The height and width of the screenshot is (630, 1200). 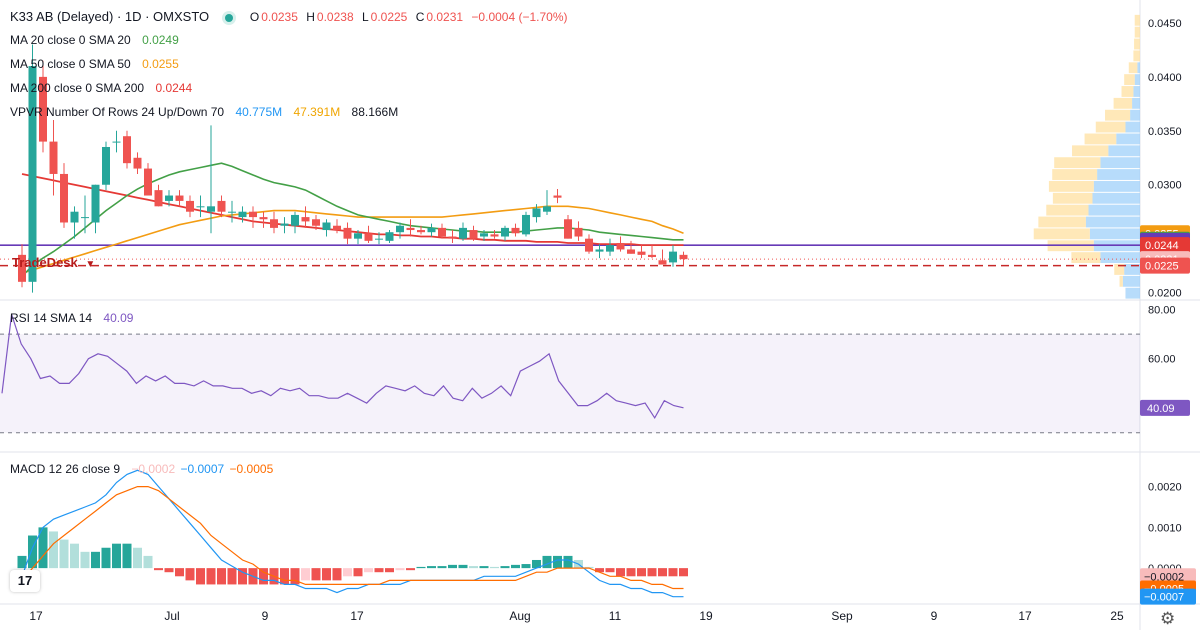 I want to click on time-tick-label: Jul, so click(x=171, y=616).